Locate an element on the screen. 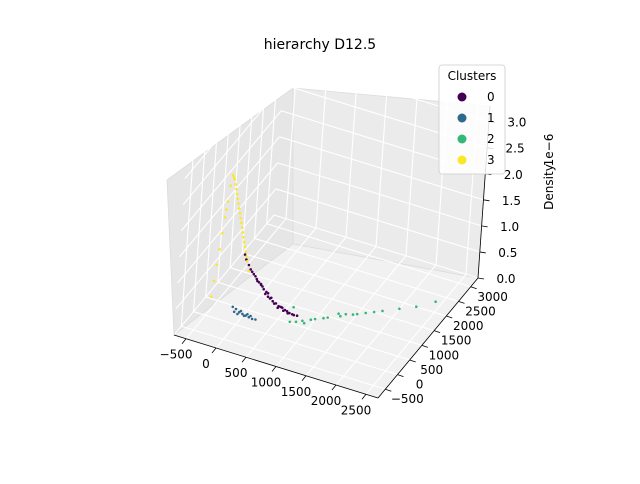  y-tick-label: 3000 is located at coordinates (492, 297).